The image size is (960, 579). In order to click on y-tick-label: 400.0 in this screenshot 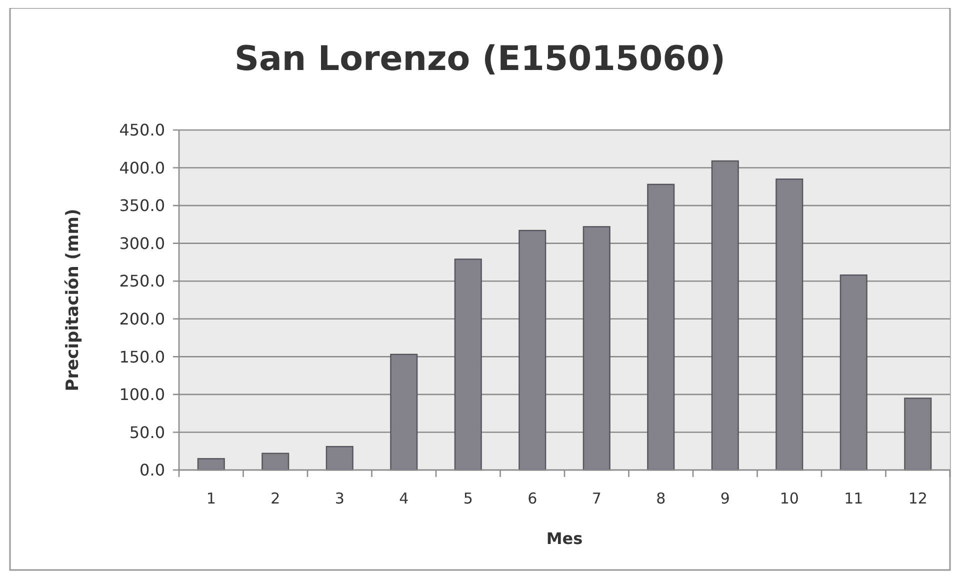, I will do `click(142, 168)`.